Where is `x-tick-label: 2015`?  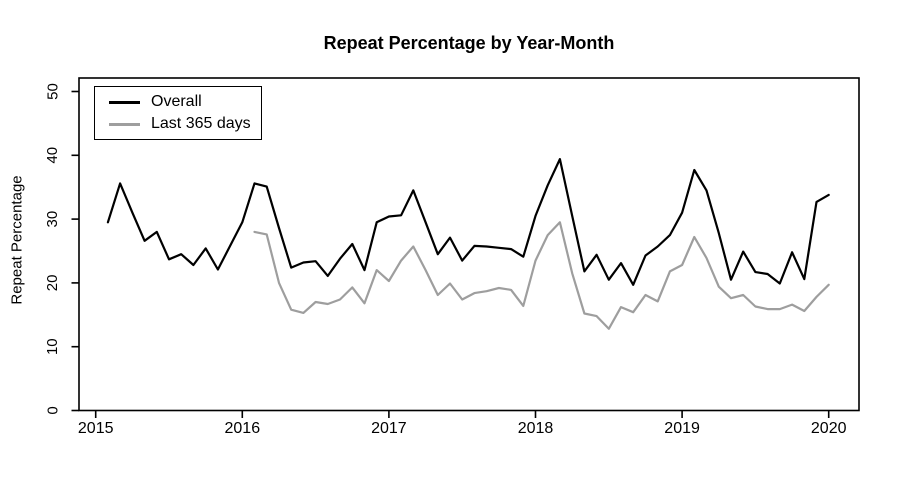
x-tick-label: 2015 is located at coordinates (96, 428).